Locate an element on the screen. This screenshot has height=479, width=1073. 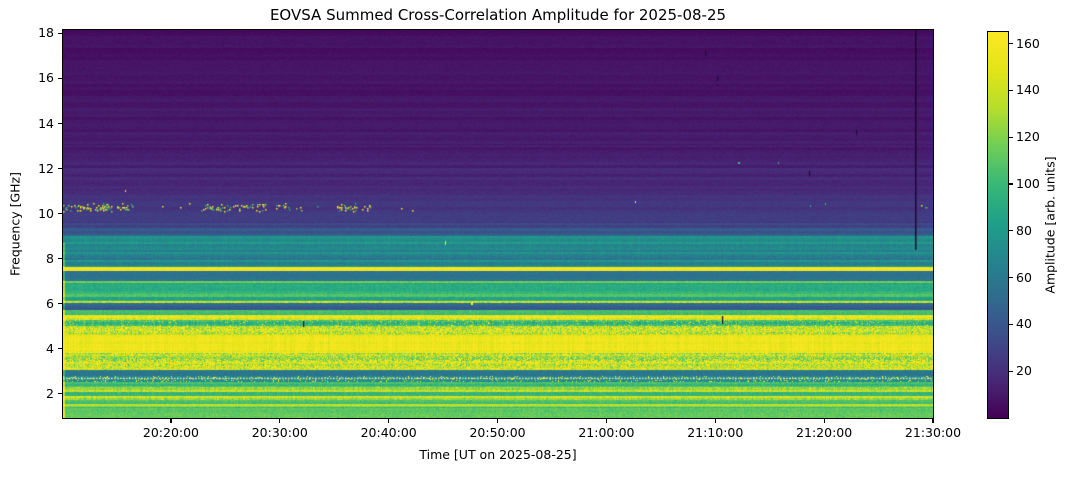
y-tick-label: 4 is located at coordinates (50, 348).